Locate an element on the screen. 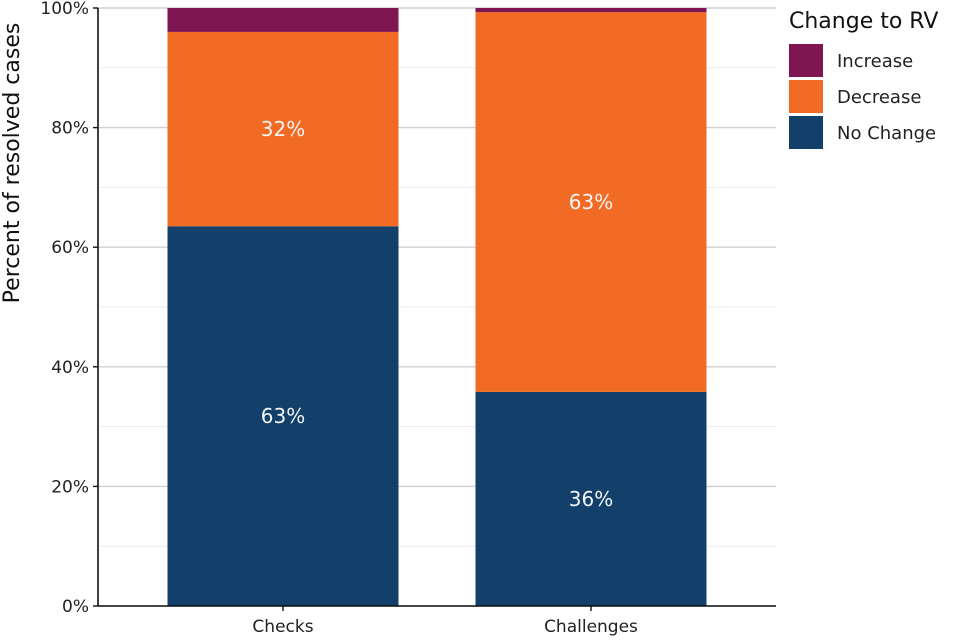 This screenshot has width=960, height=640. bar-segment-challenges-increase is located at coordinates (591, 10).